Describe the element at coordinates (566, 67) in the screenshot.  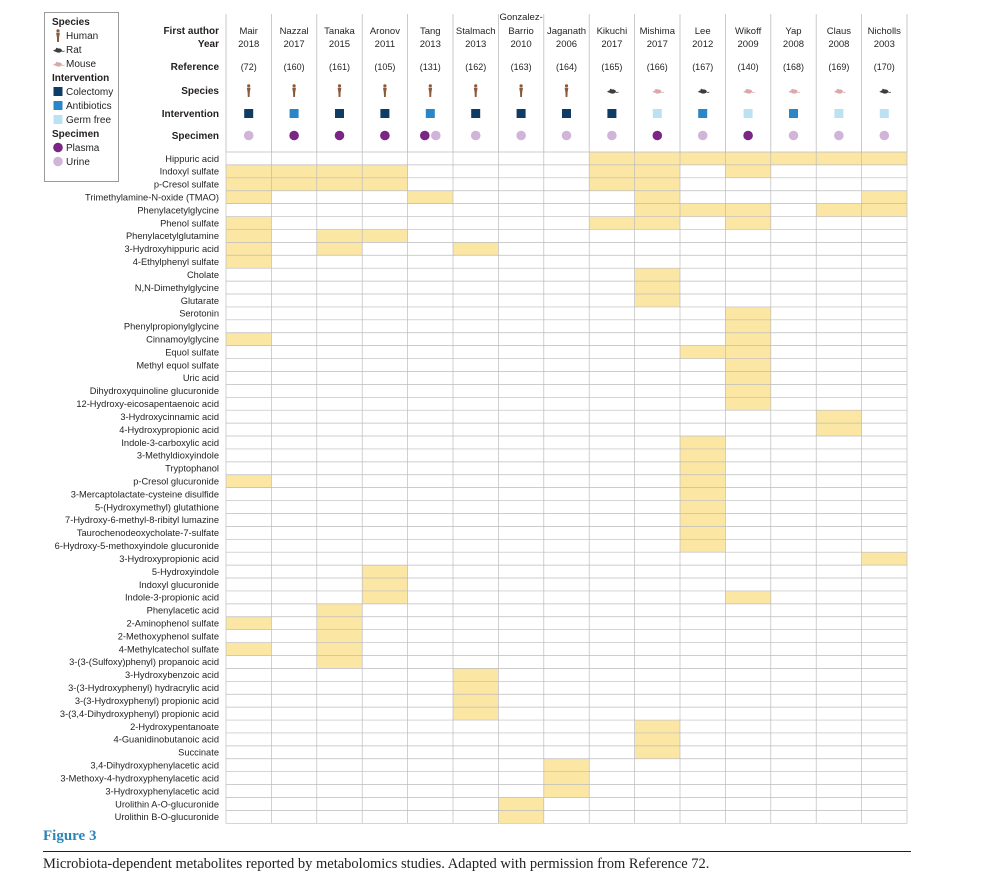
I see `study-reference: (164)` at that location.